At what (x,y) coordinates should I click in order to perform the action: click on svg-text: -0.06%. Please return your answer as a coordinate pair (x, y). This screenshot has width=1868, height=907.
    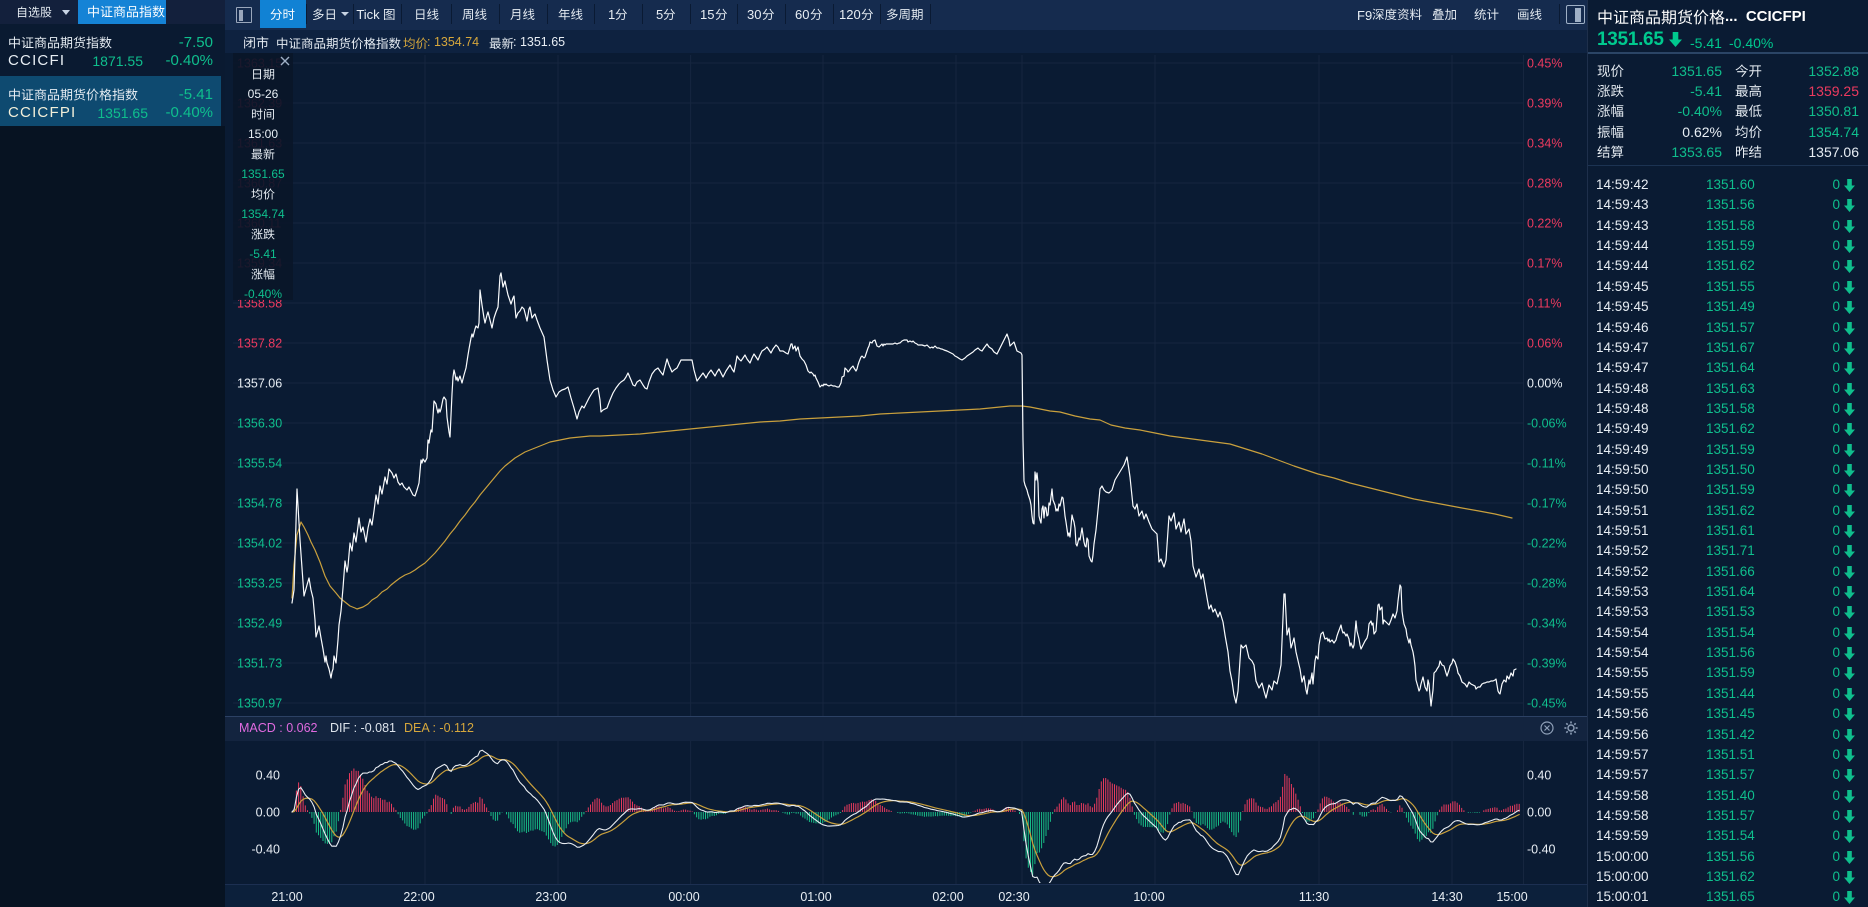
    Looking at the image, I should click on (1547, 424).